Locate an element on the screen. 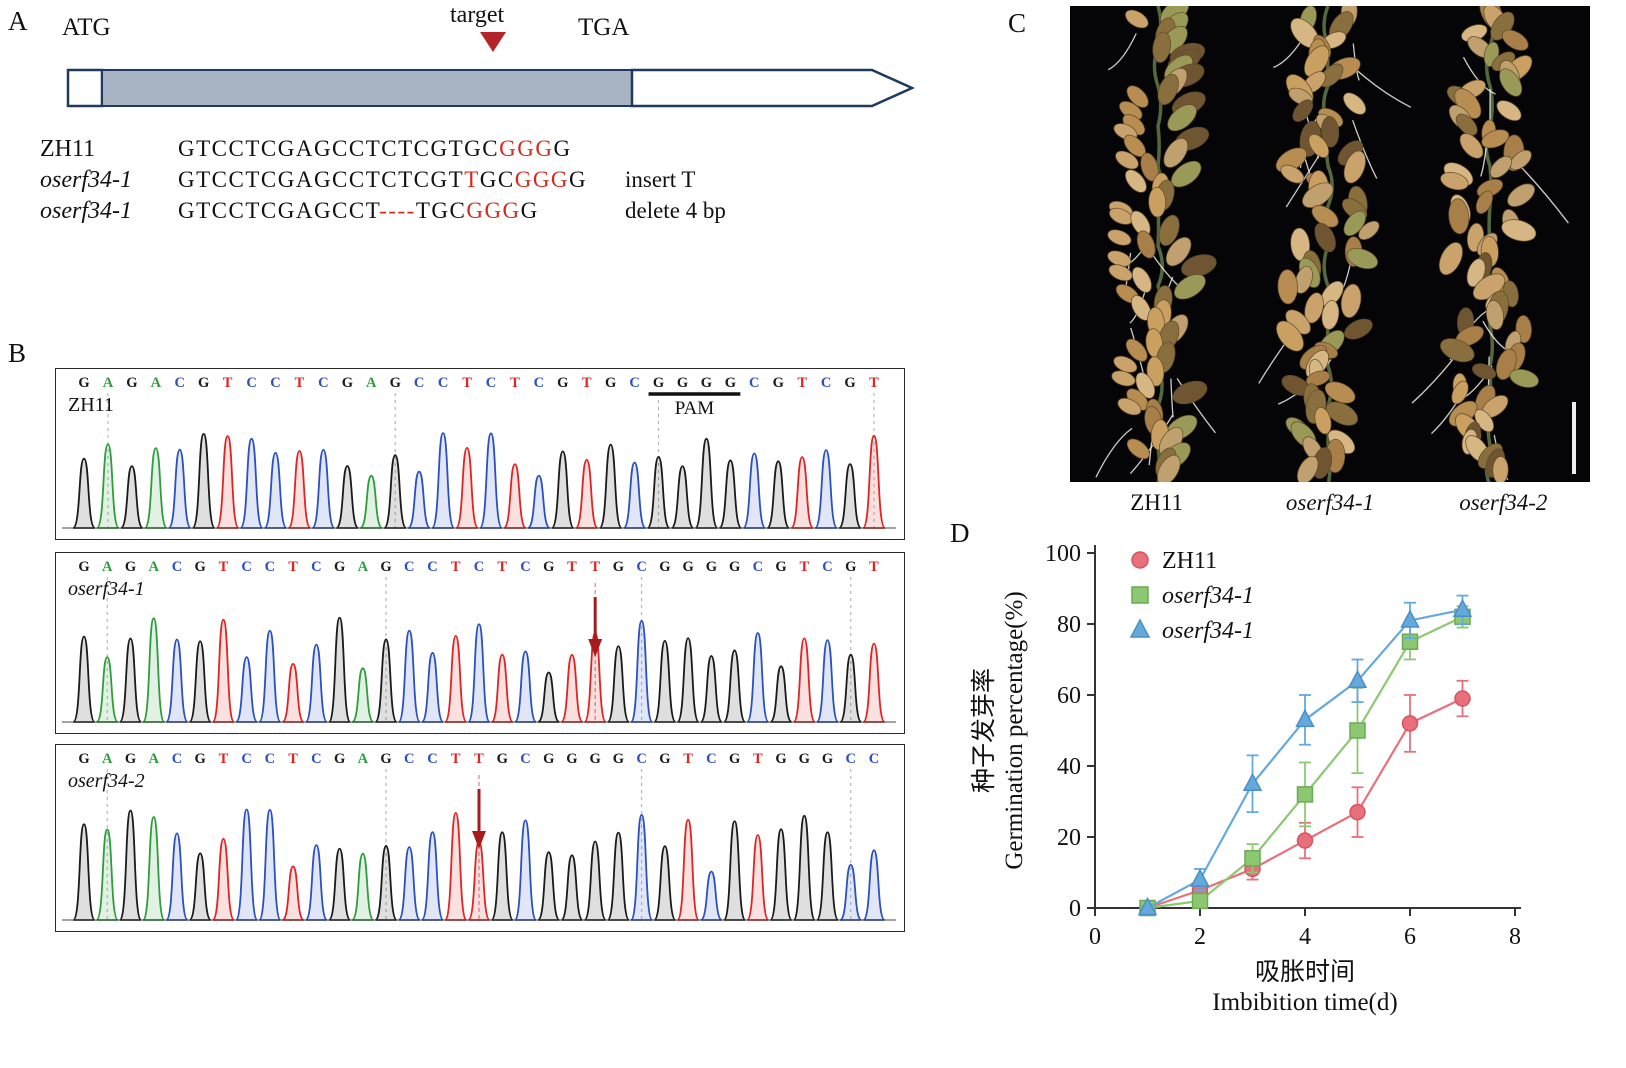  xlabel-cn: 吸胀时间 is located at coordinates (1305, 972).